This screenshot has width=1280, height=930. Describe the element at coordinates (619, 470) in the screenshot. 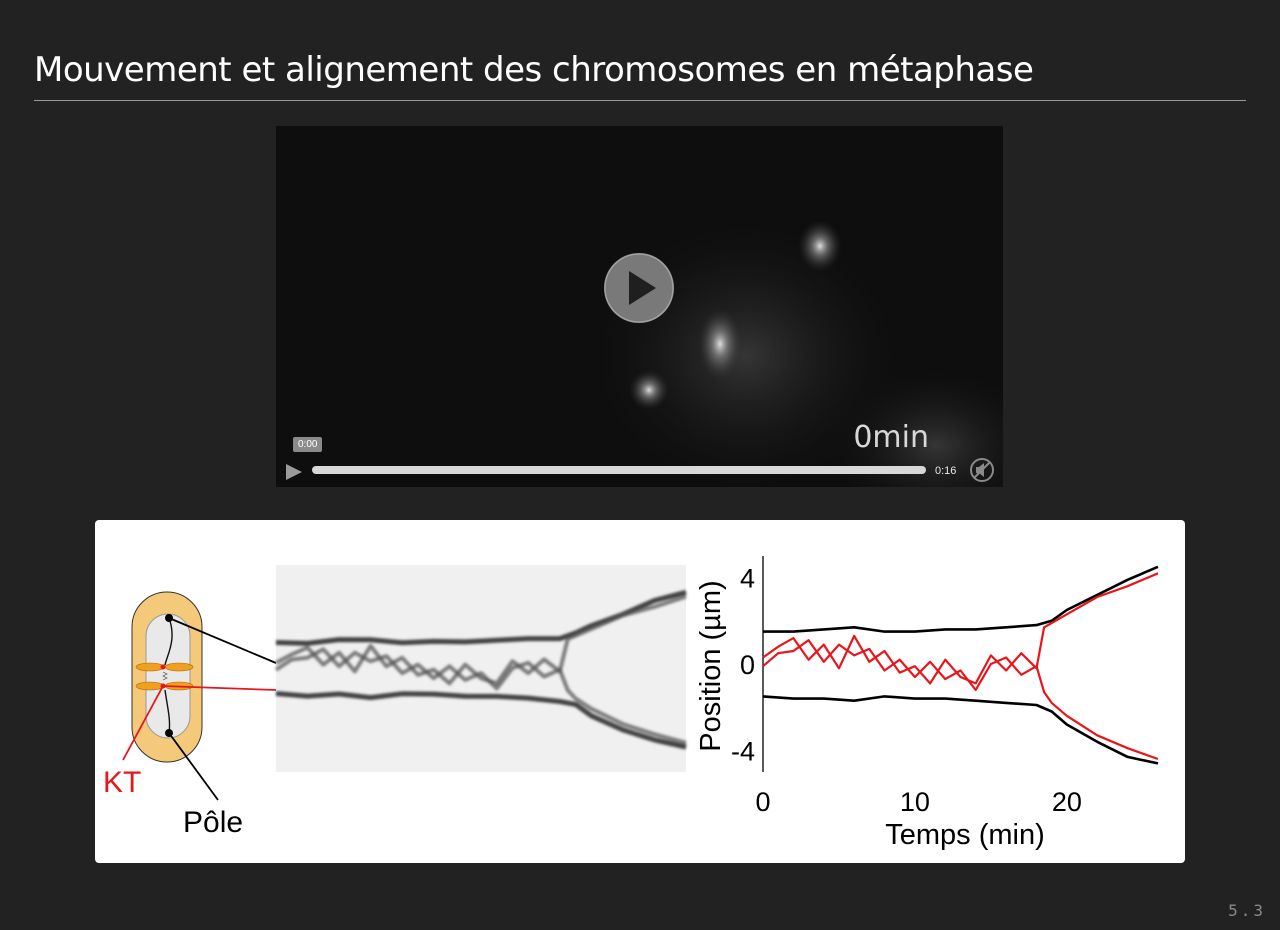

I see `seek-bar` at that location.